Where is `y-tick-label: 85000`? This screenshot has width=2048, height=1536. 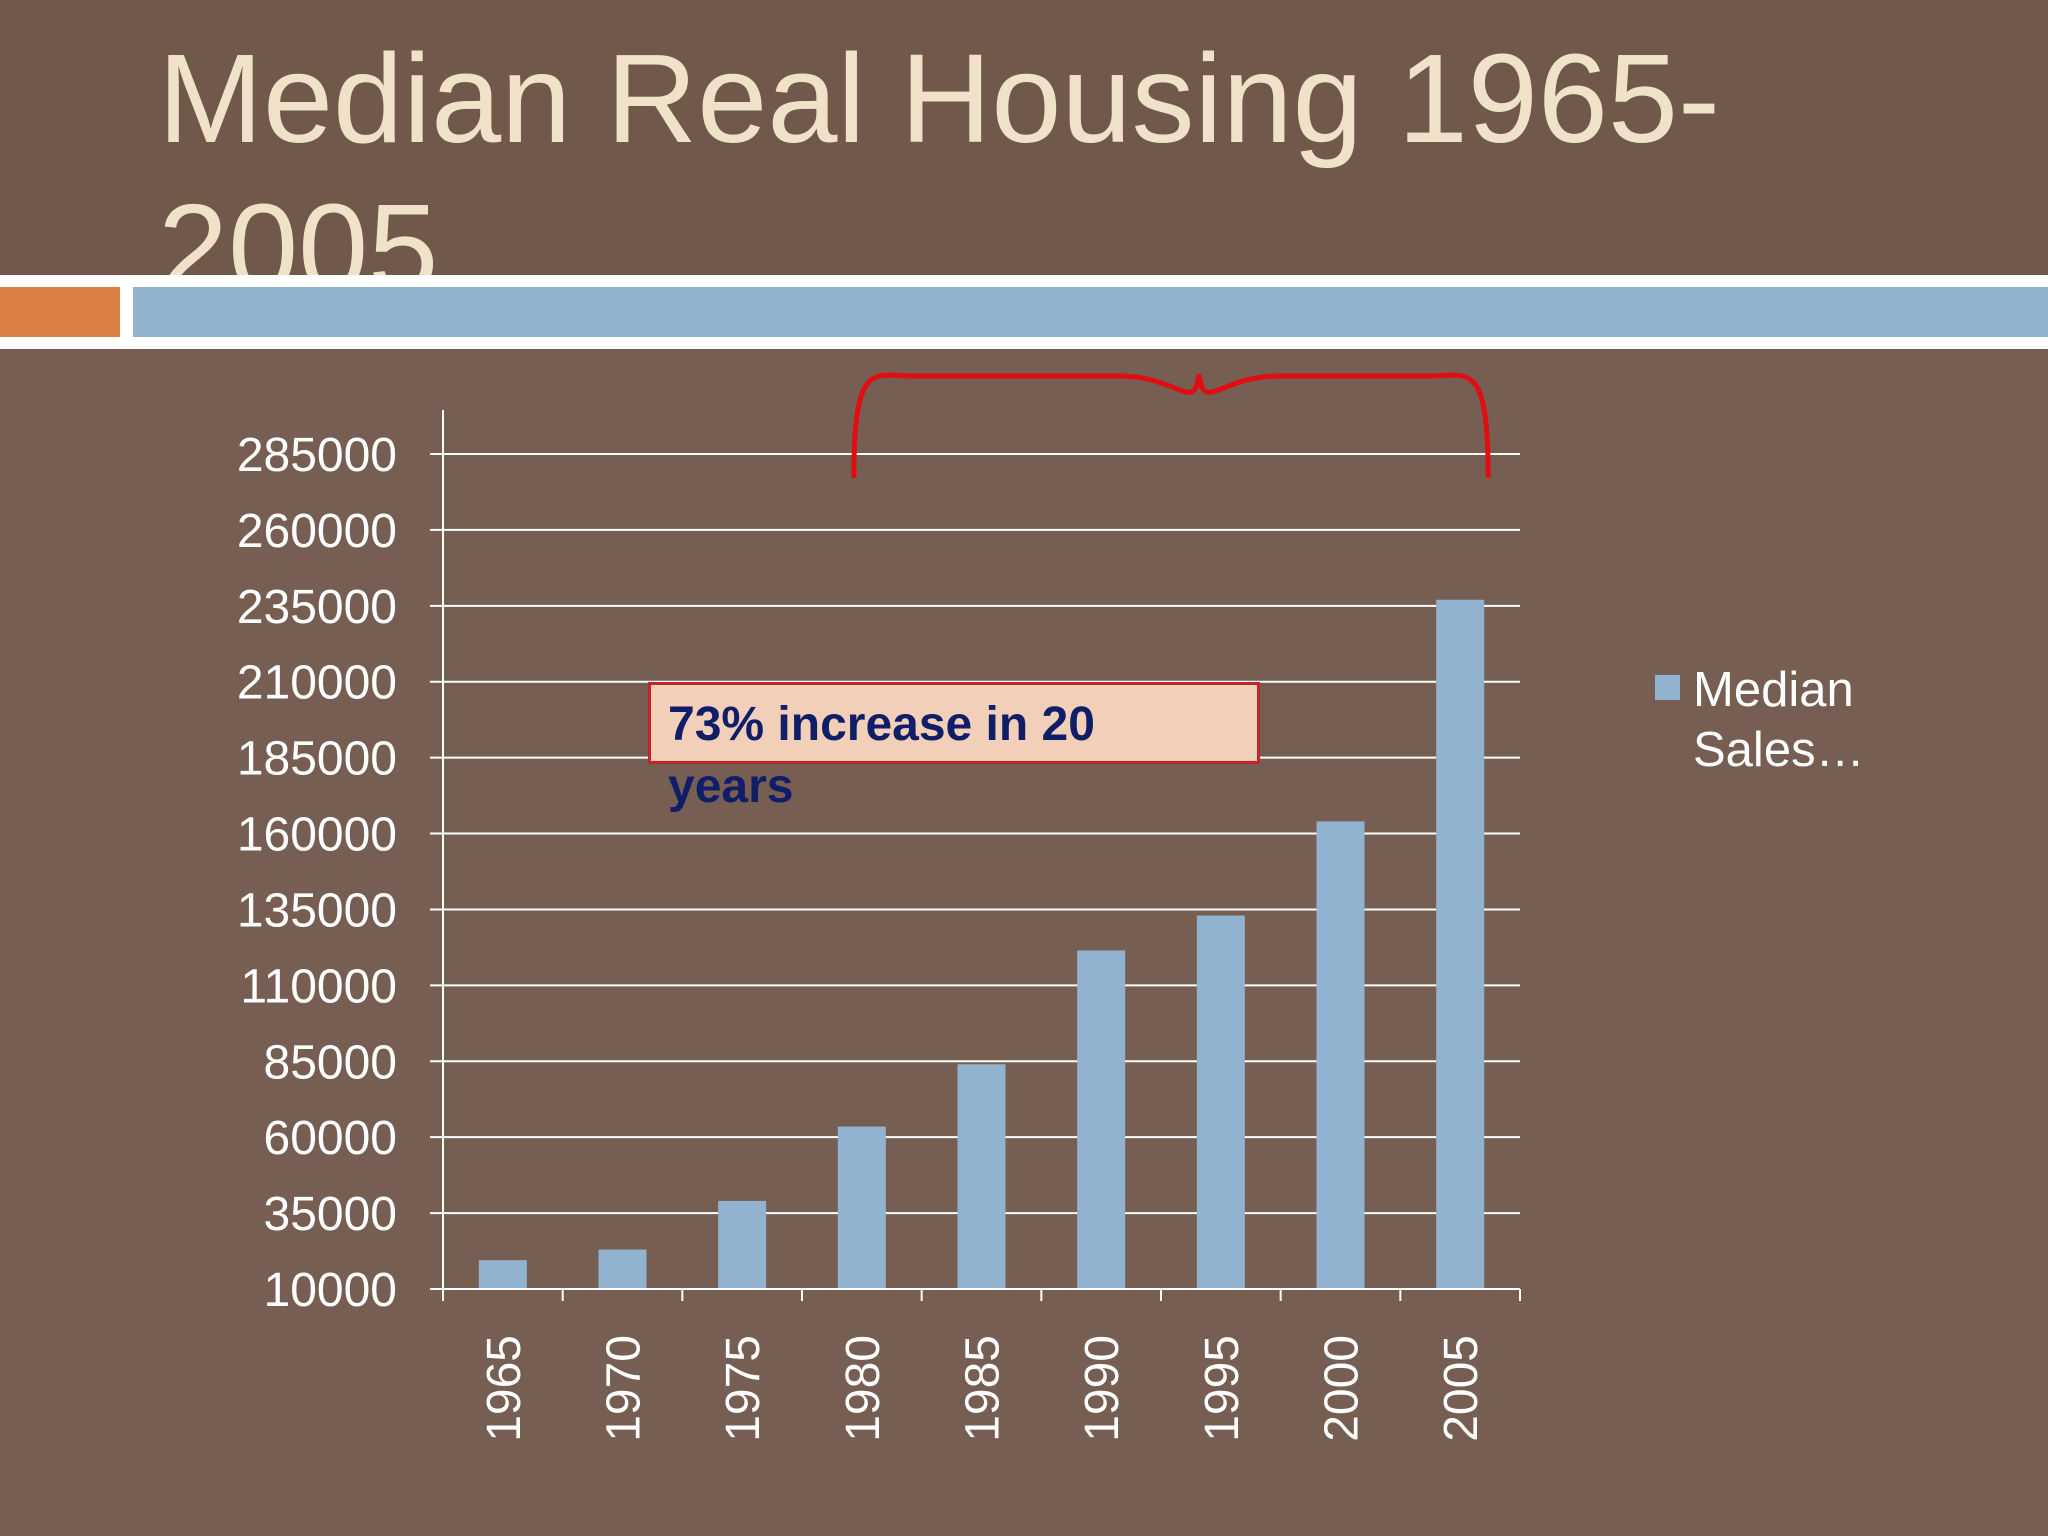
y-tick-label: 85000 is located at coordinates (330, 1062).